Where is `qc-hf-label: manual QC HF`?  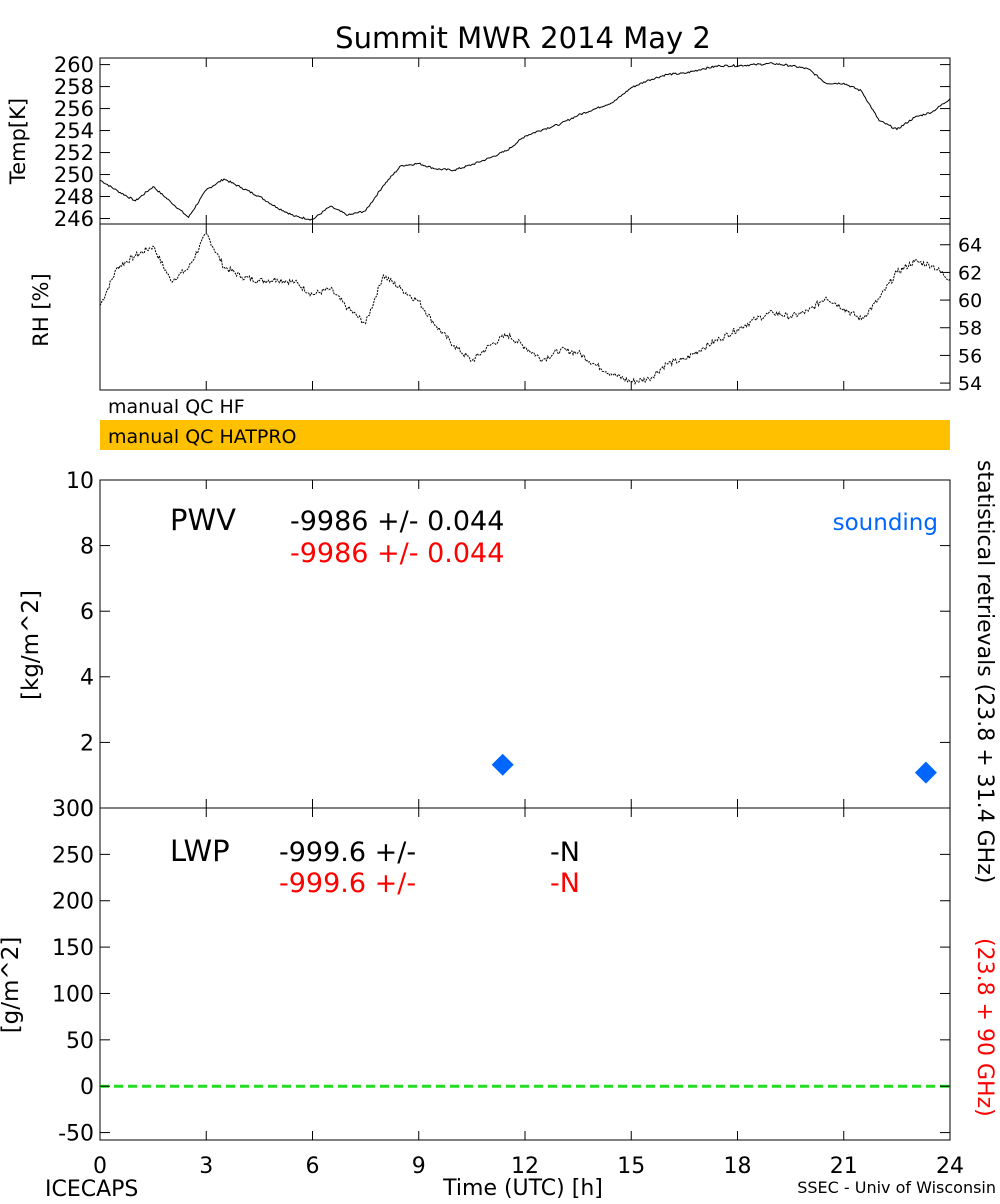
qc-hf-label: manual QC HF is located at coordinates (176, 407).